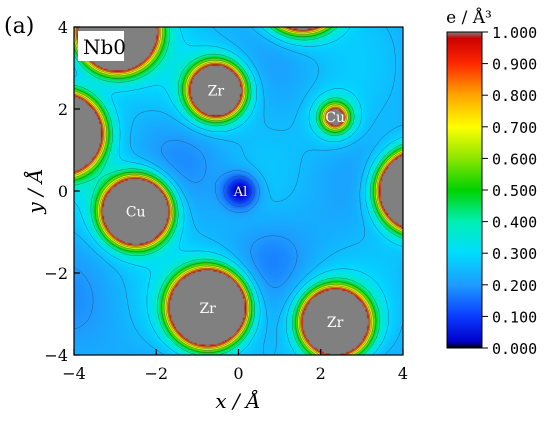 This screenshot has height=422, width=550. What do you see at coordinates (514, 128) in the screenshot?
I see `colorbar-tick-label: 0.700` at bounding box center [514, 128].